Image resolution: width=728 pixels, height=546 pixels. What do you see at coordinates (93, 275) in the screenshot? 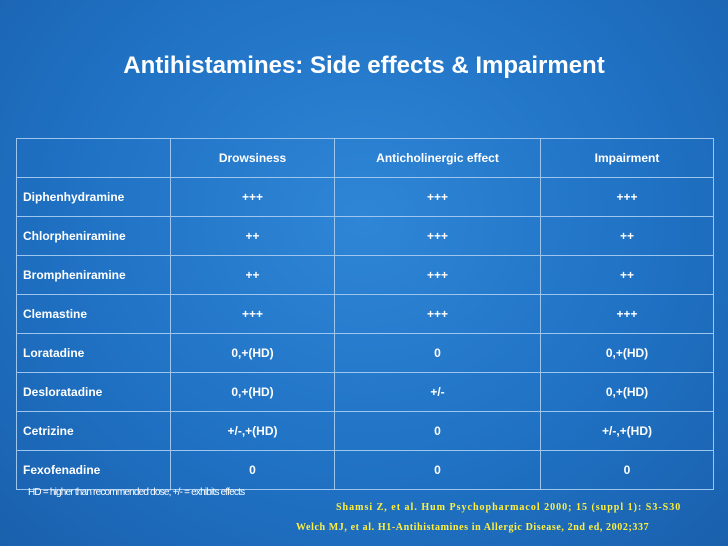
I see `row-label: Brompheniramine` at bounding box center [93, 275].